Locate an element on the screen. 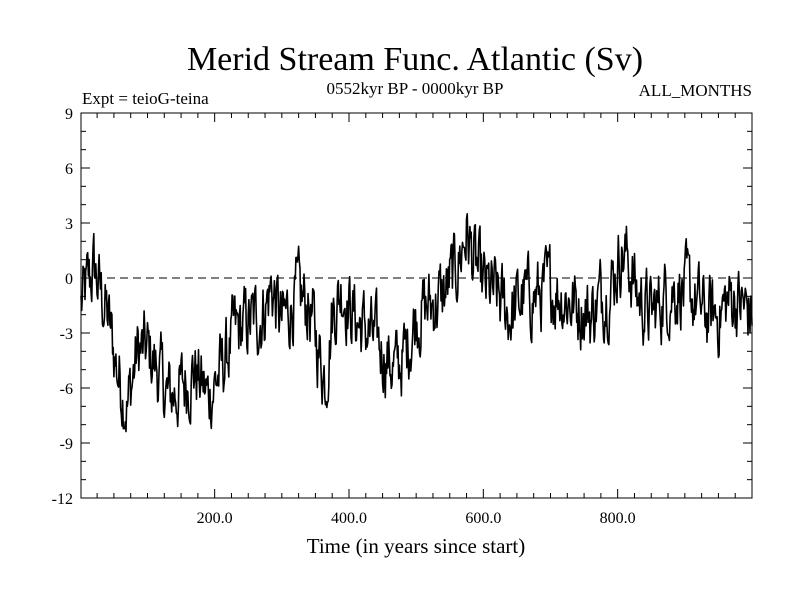 This screenshot has height=600, width=800. y-tick-label: -12 is located at coordinates (62, 499).